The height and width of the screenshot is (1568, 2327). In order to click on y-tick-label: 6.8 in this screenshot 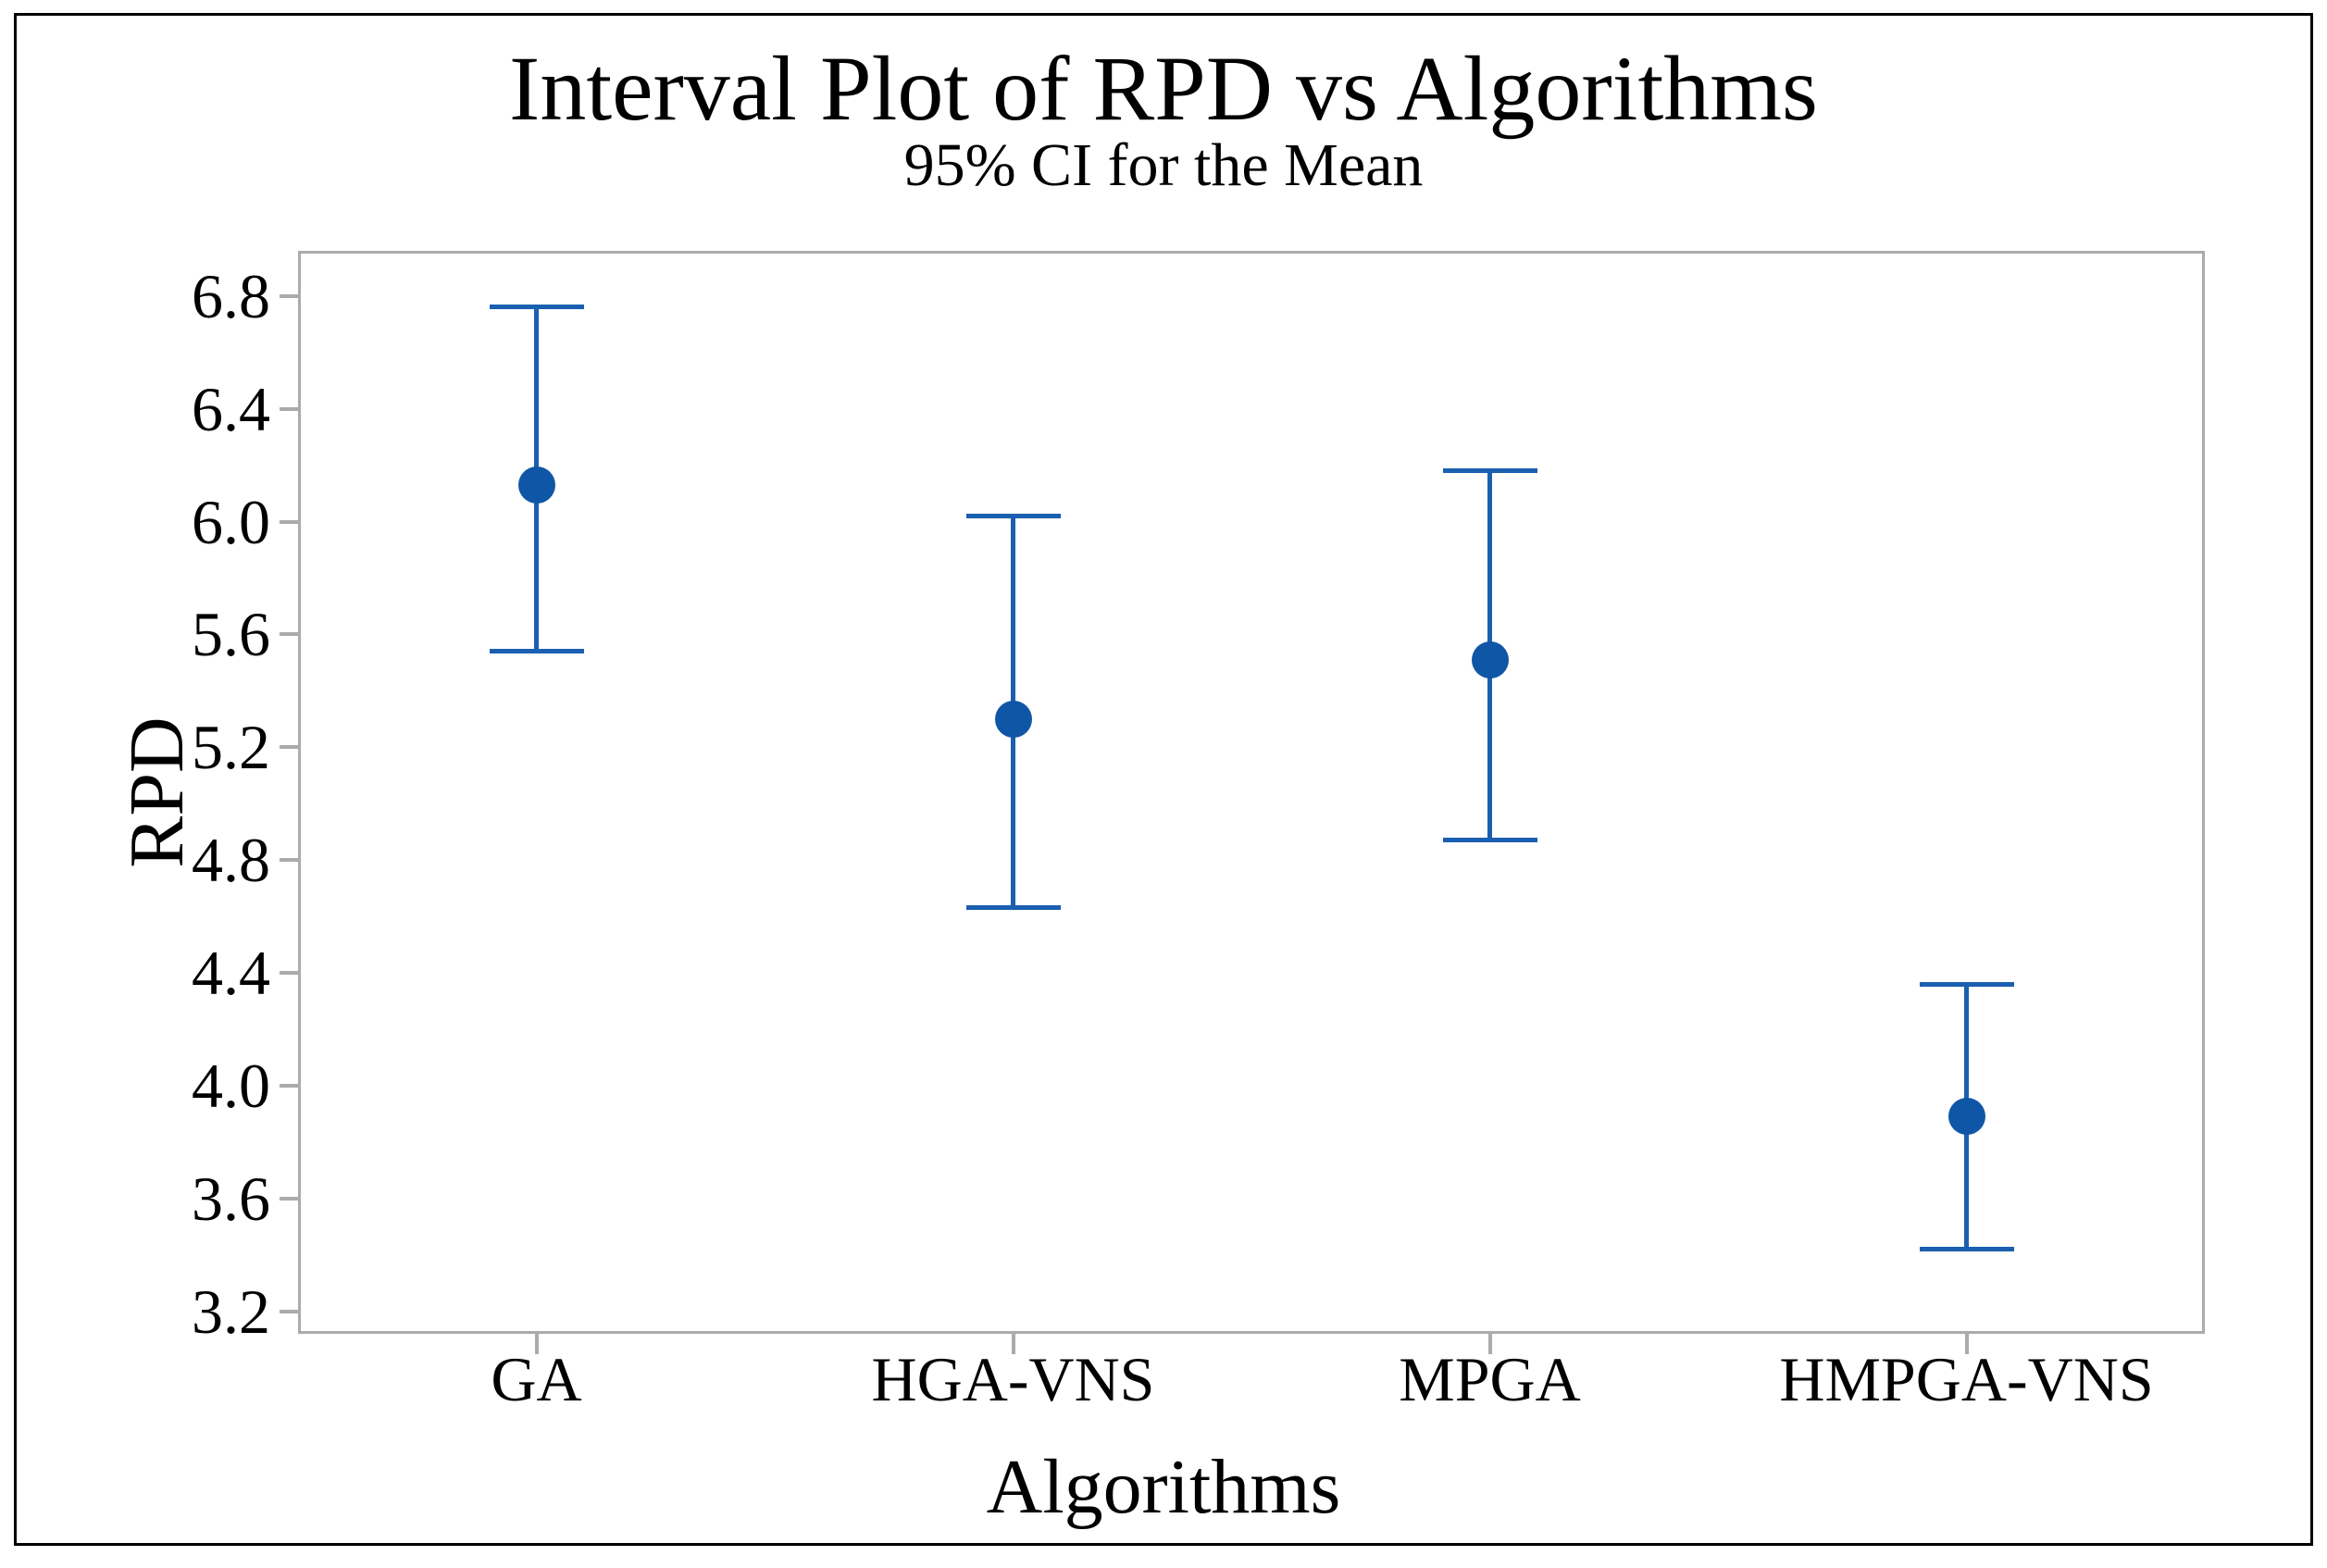, I will do `click(231, 295)`.